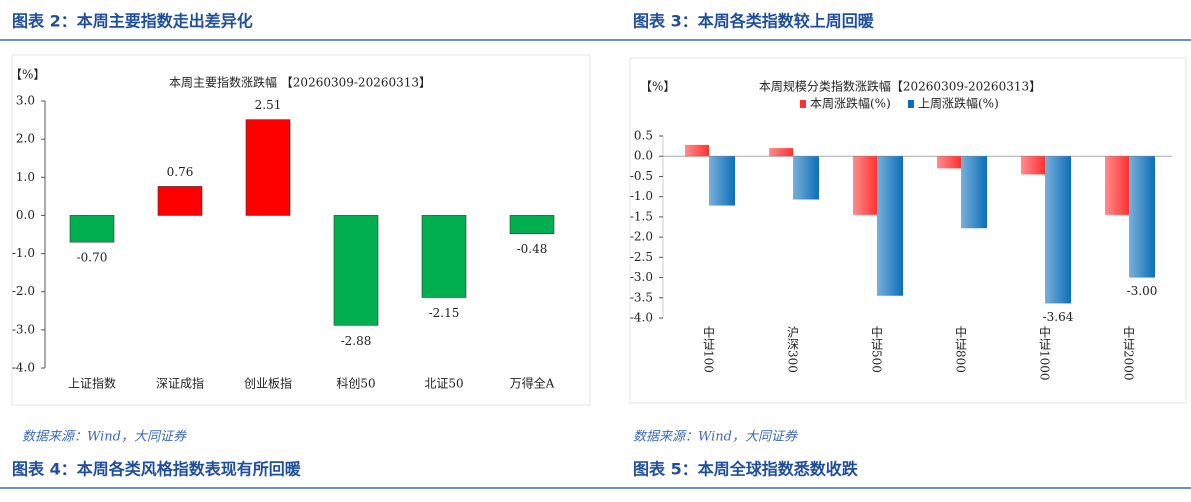 The height and width of the screenshot is (502, 1191). I want to click on figure-header: 图表 4：本周各类风格指数表现有所回暖, so click(157, 469).